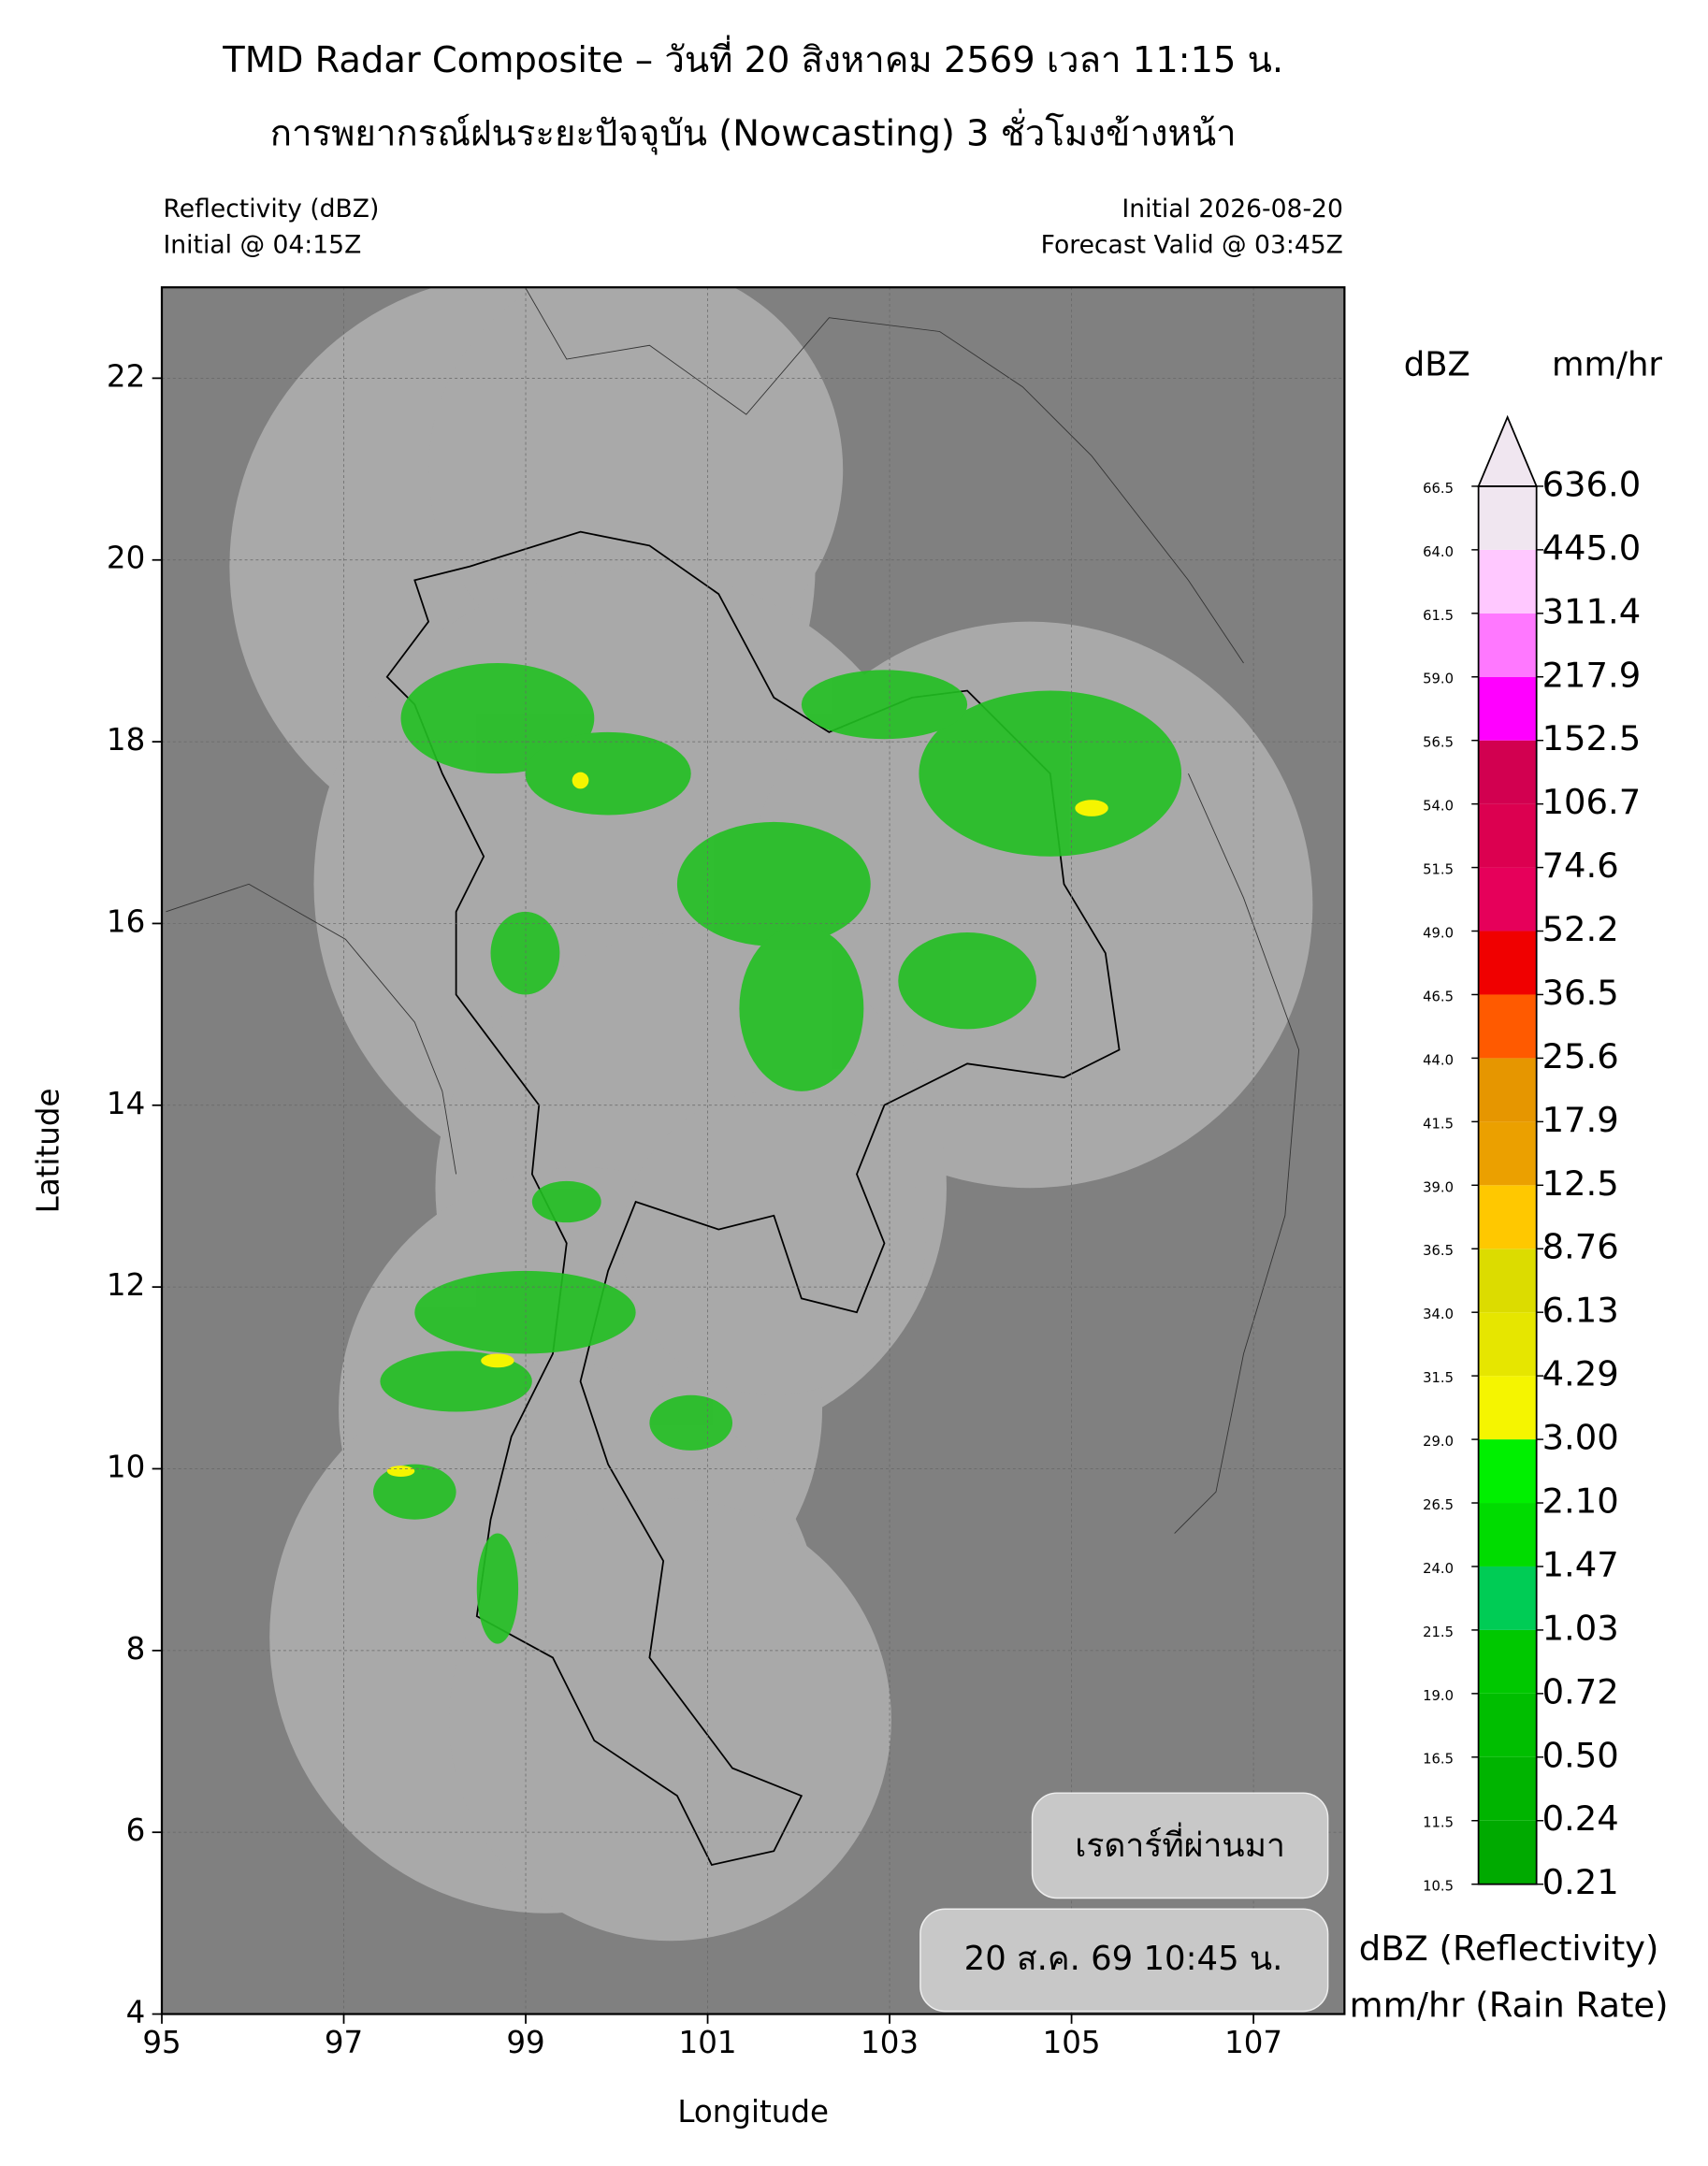  I want to click on header-right: Forecast Valid @ 03:45Z, so click(1192, 244).